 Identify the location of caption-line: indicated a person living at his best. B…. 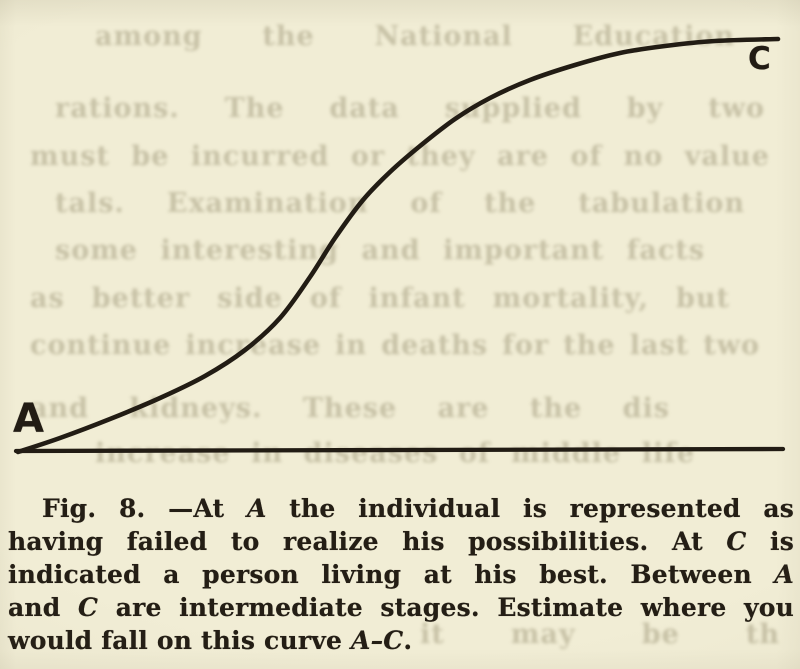
(401, 574).